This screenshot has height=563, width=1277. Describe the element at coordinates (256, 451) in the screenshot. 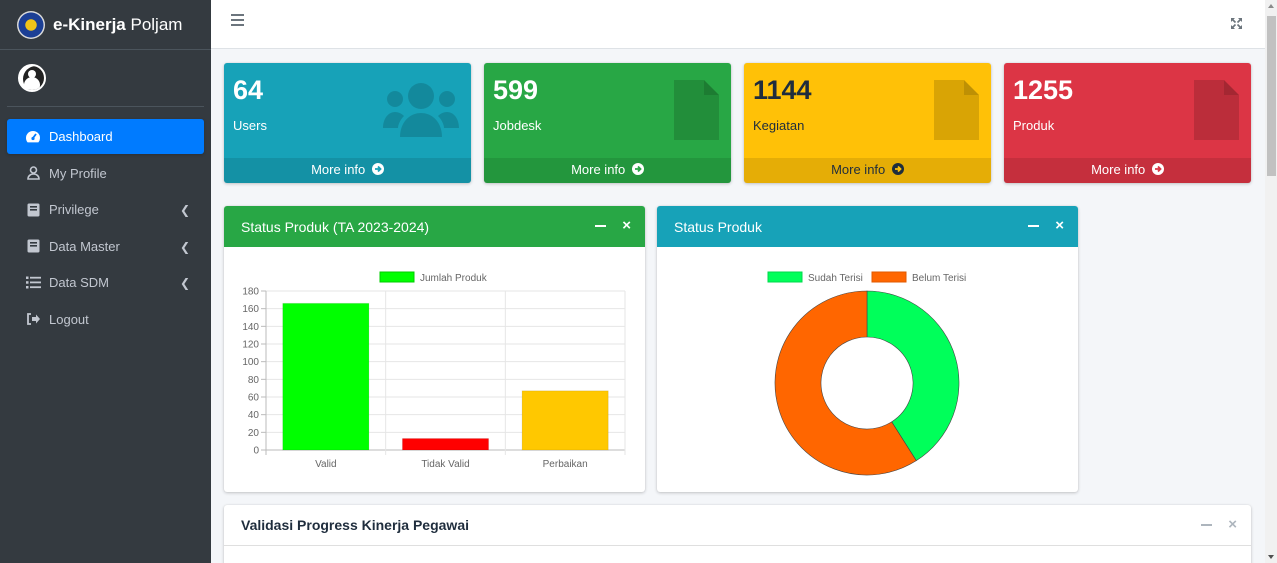

I see `y-tick-label: 0` at that location.